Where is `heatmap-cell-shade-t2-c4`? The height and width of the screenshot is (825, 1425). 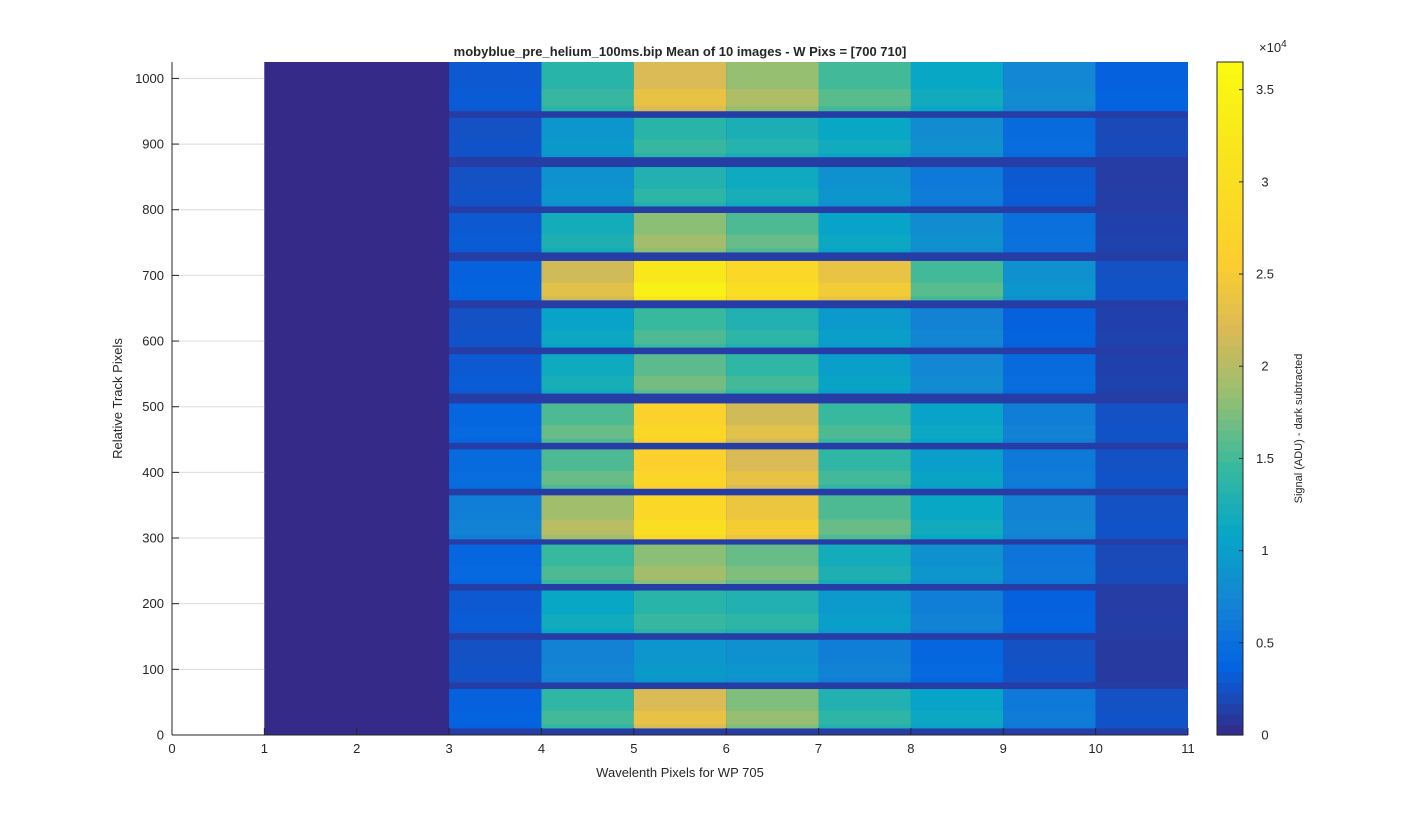
heatmap-cell-shade-t2-c4 is located at coordinates (772, 621).